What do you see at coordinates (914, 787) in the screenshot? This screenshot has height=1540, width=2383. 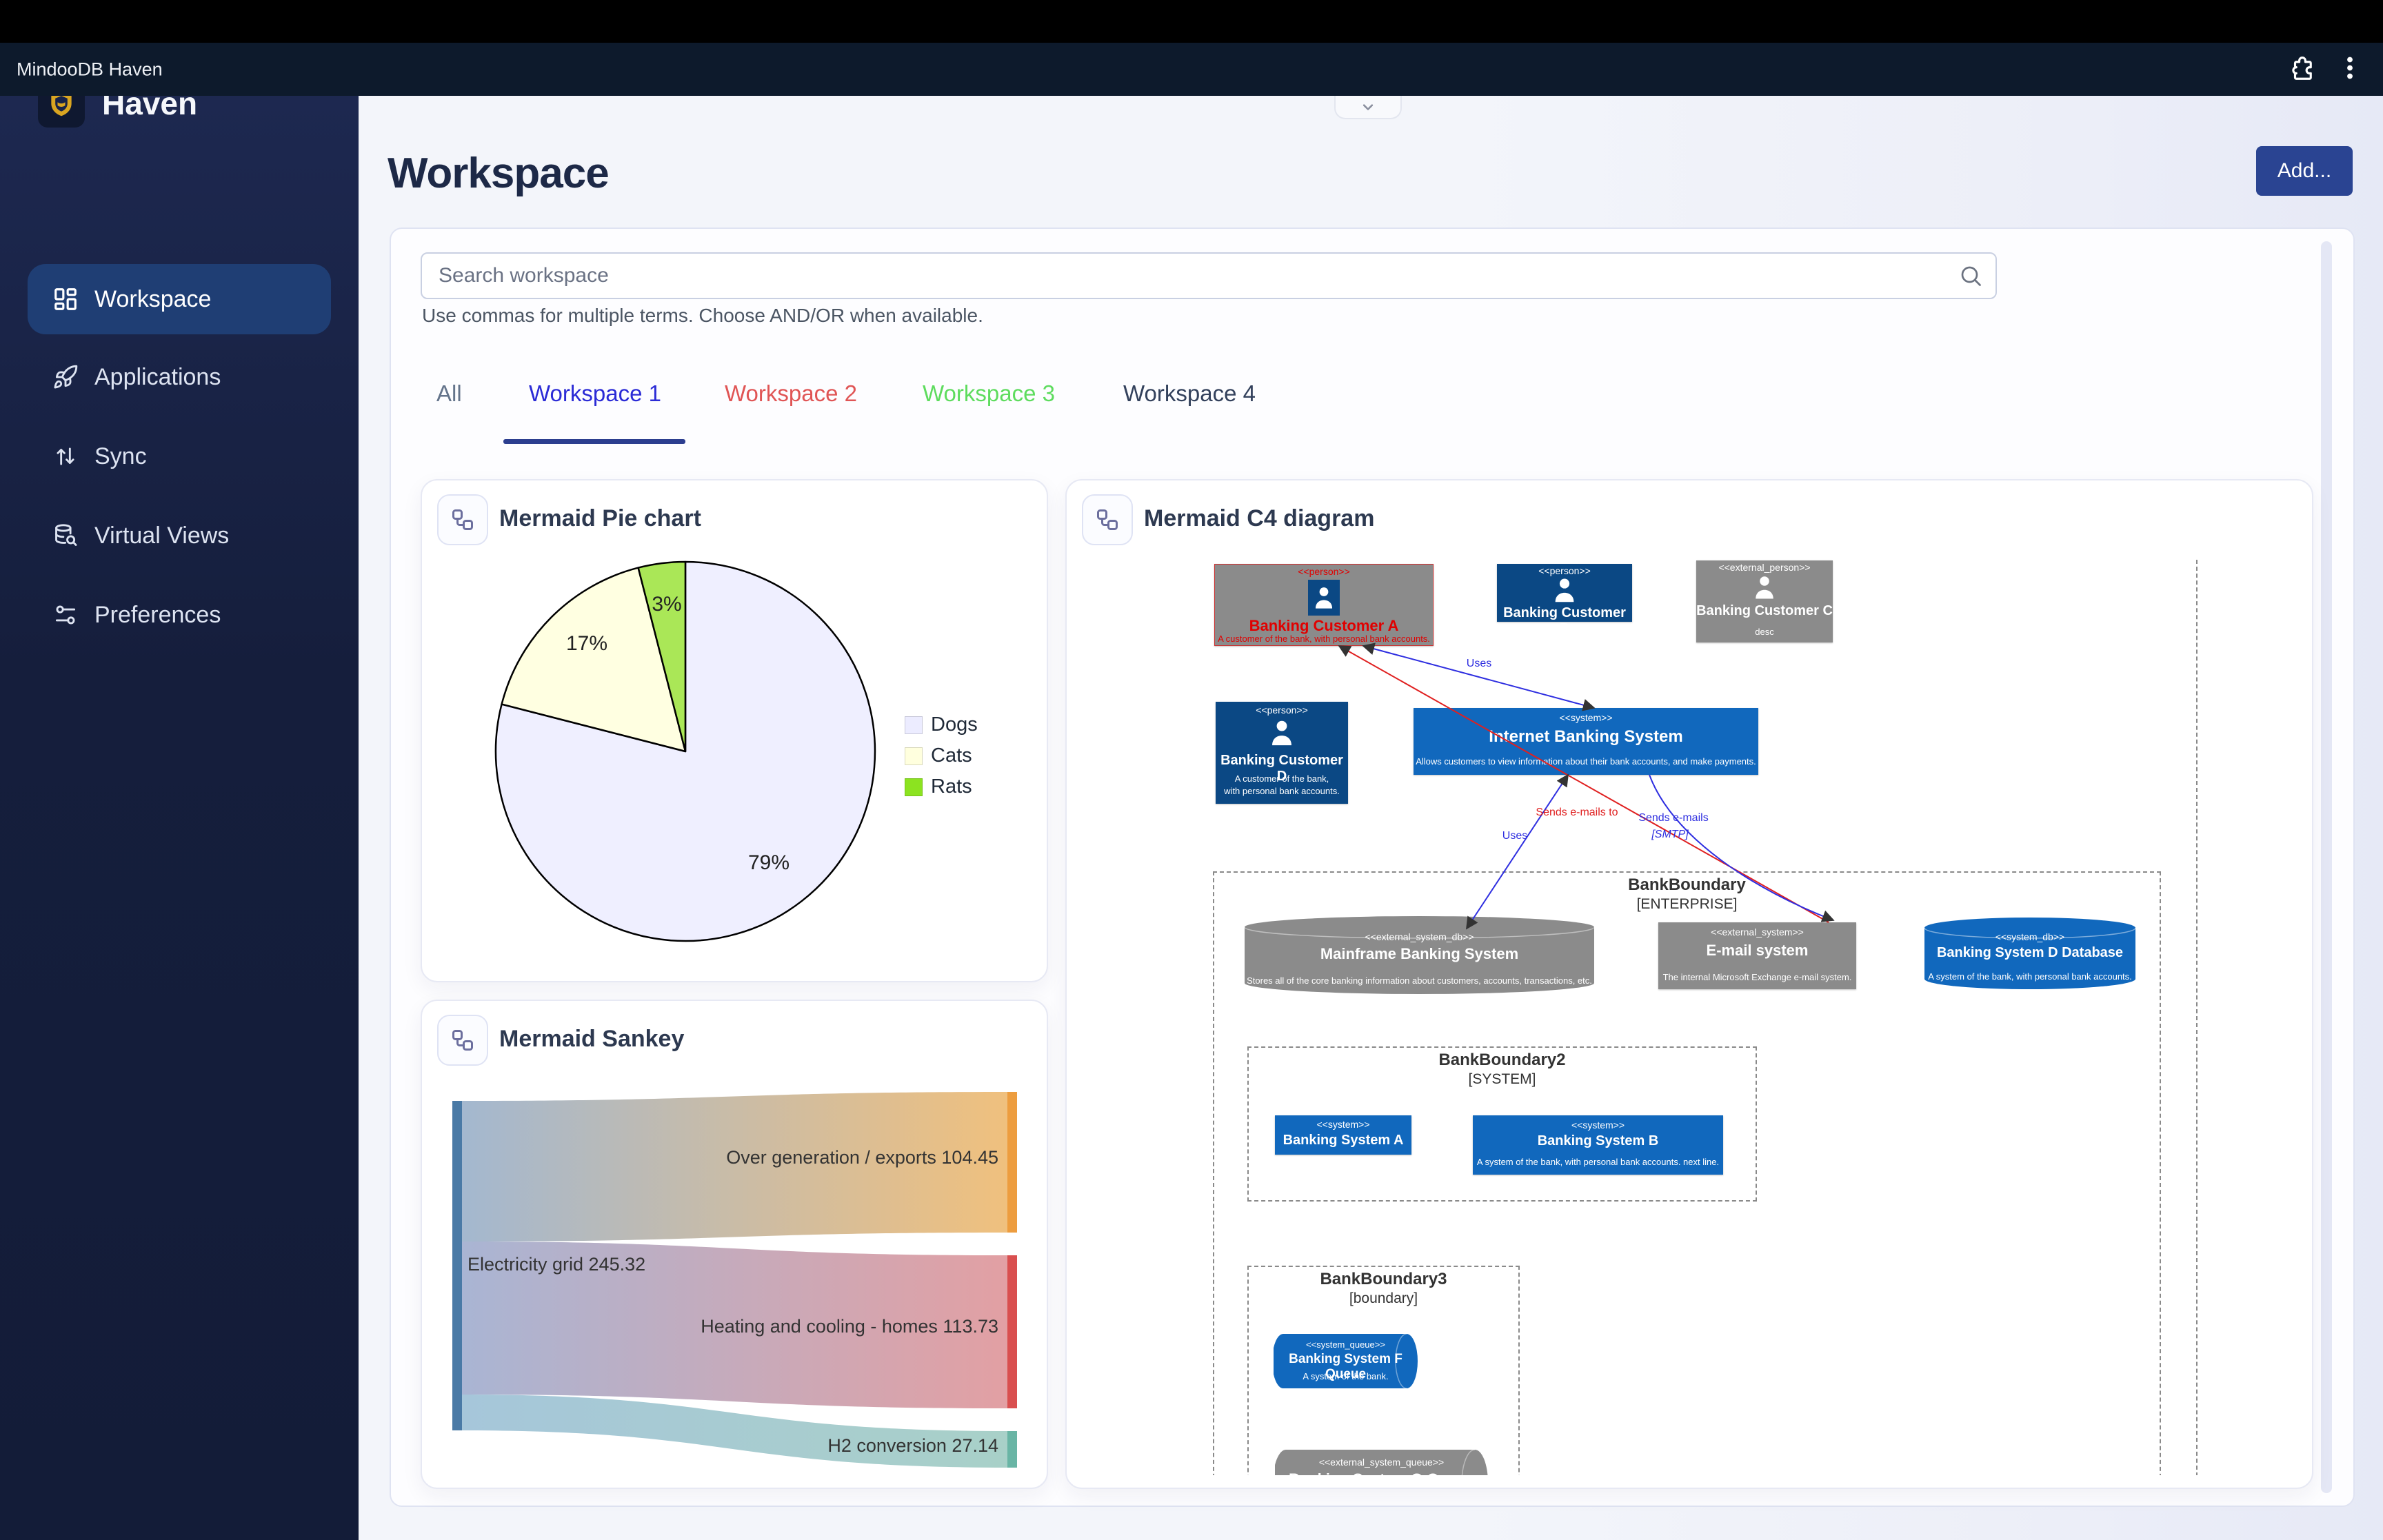 I see `legend-swatch-rats` at bounding box center [914, 787].